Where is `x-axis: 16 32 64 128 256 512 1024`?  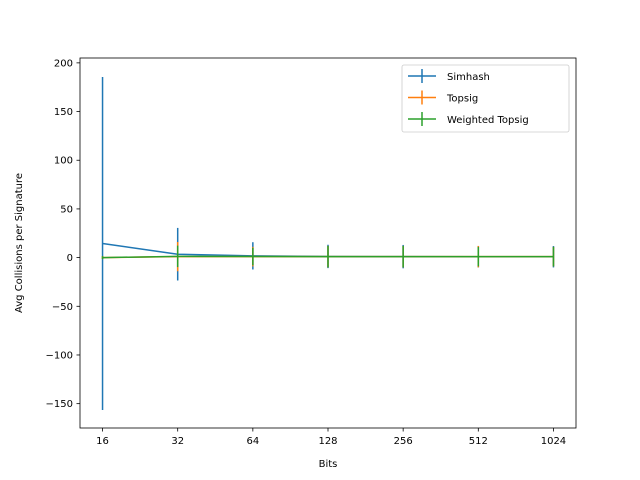 x-axis: 16 32 64 128 256 512 1024 is located at coordinates (331, 437).